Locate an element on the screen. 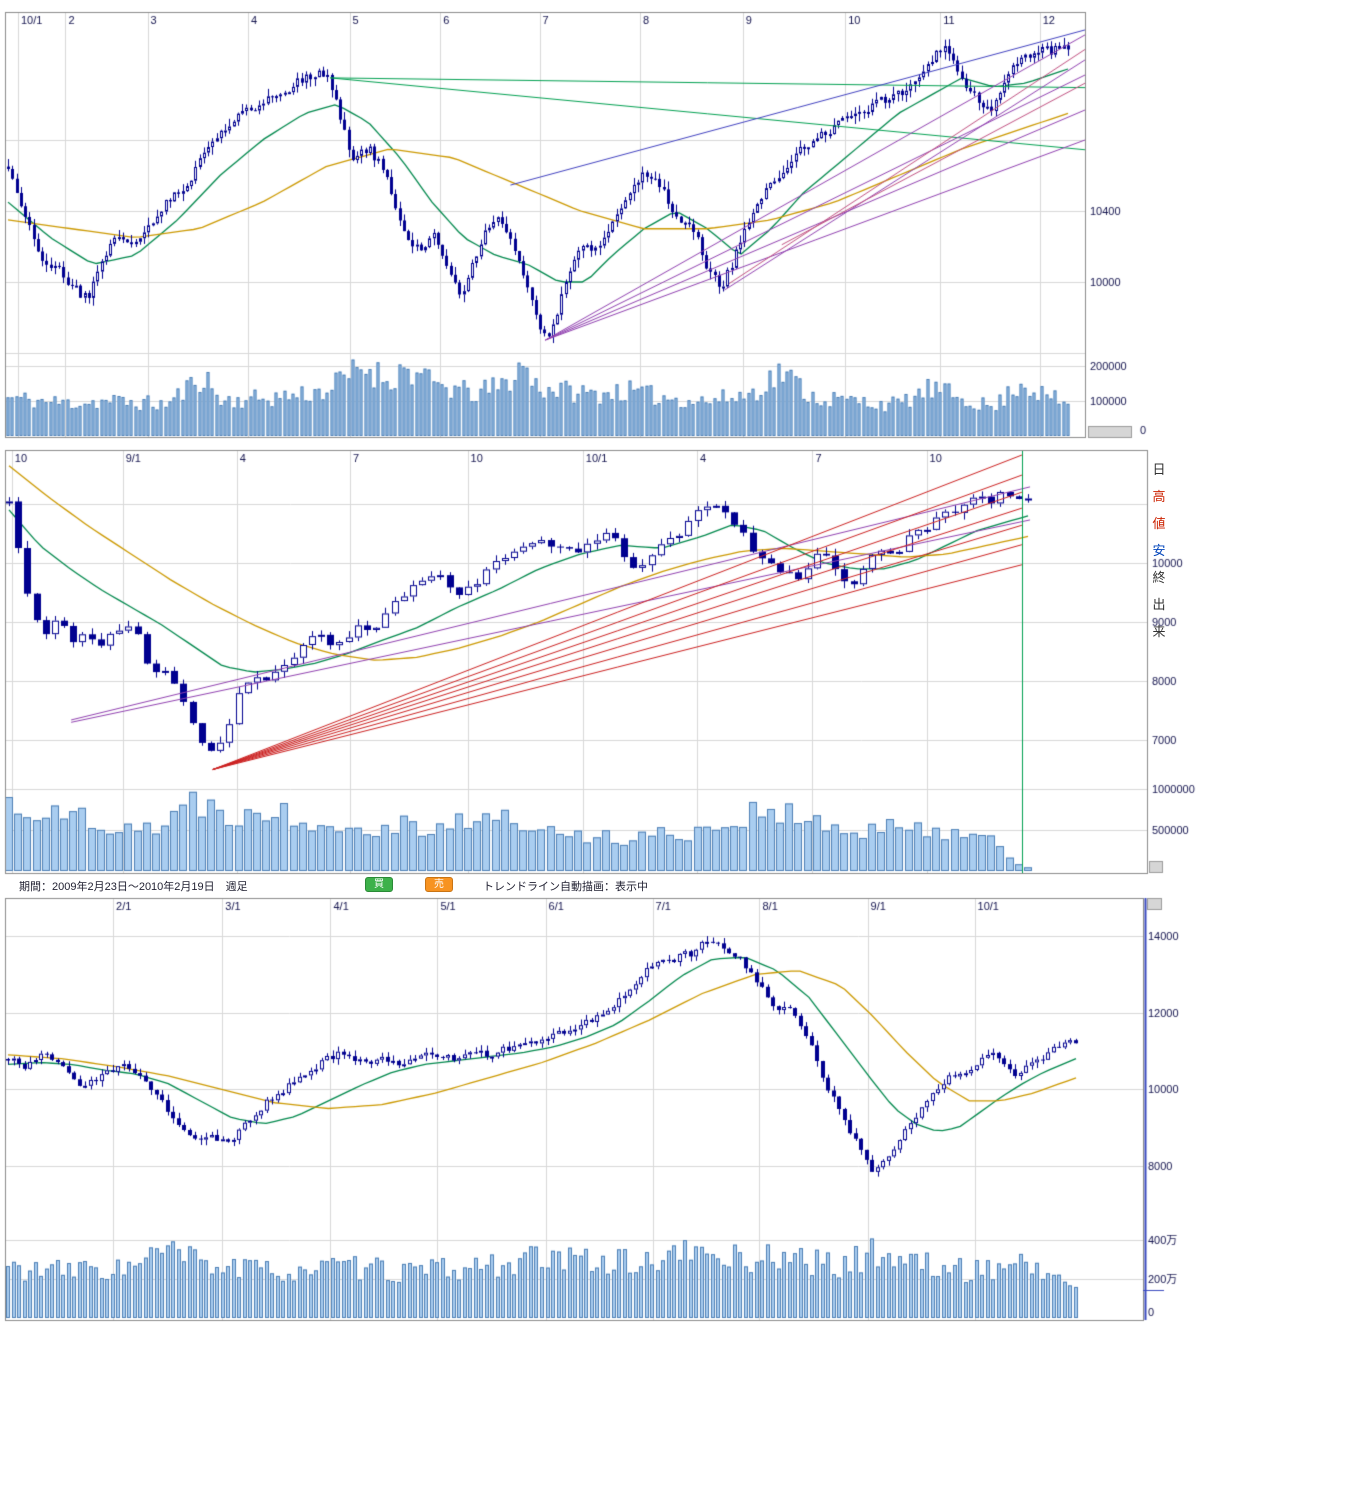  toolbar-buy-button: 買 is located at coordinates (379, 884).